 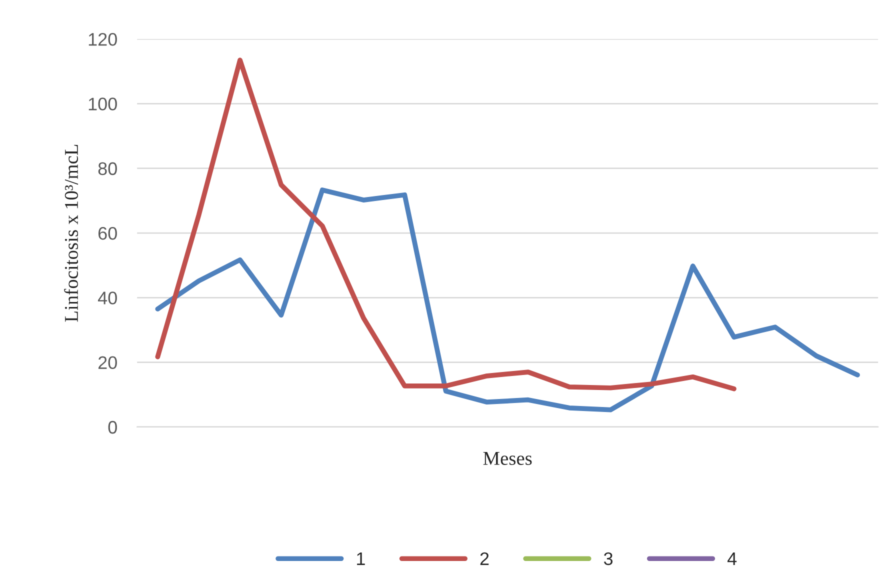 What do you see at coordinates (107, 233) in the screenshot?
I see `y-tick-label: 60` at bounding box center [107, 233].